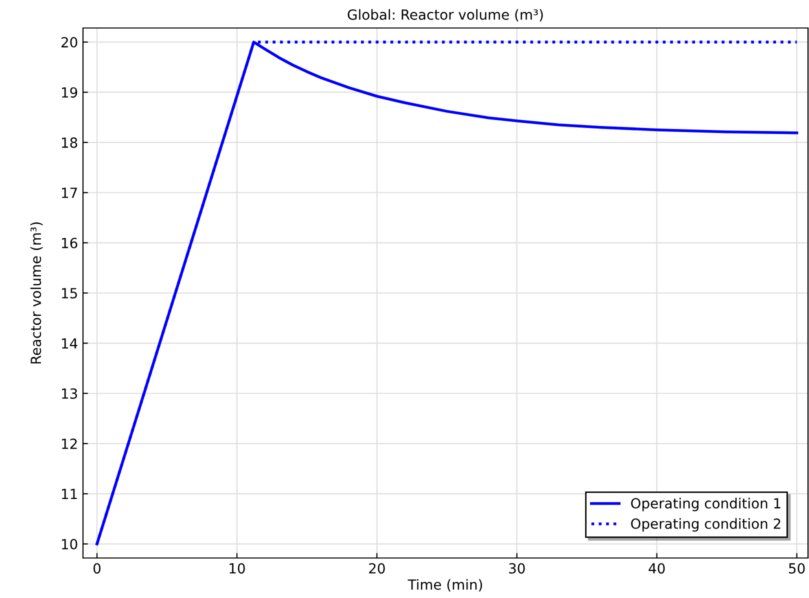 This screenshot has height=598, width=809. What do you see at coordinates (237, 568) in the screenshot?
I see `x-tick-label: 10` at bounding box center [237, 568].